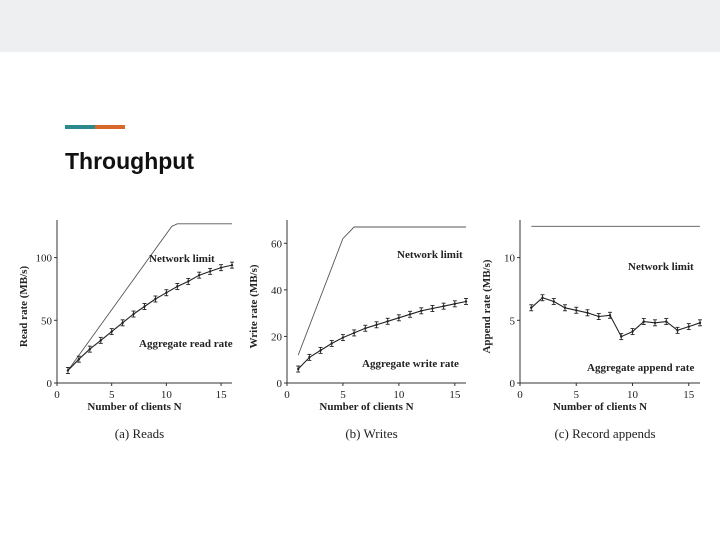  Describe the element at coordinates (277, 291) in the screenshot. I see `y-tick-label: 40` at that location.